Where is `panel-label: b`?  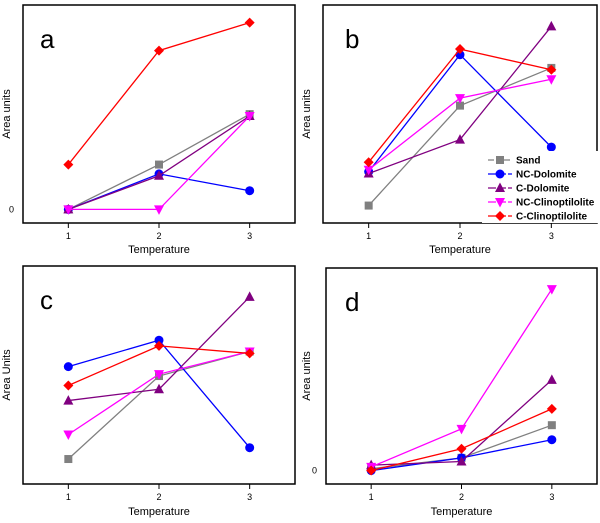 panel-label: b is located at coordinates (352, 39).